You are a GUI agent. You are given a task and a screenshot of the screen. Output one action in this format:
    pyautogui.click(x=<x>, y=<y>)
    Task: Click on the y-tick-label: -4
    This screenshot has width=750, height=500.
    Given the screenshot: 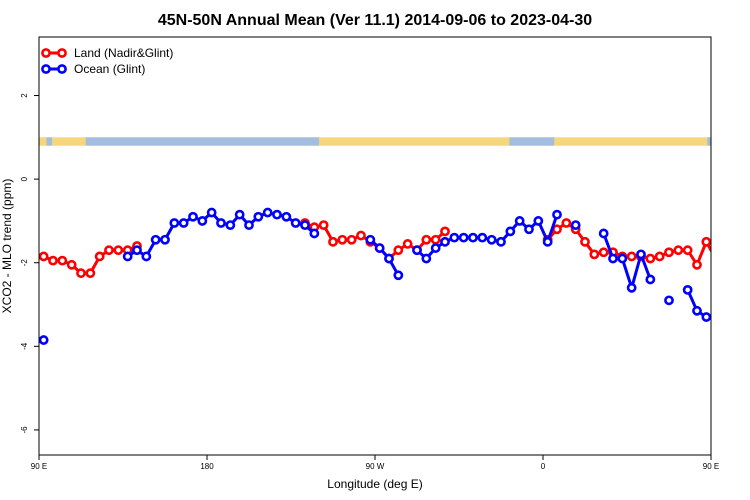 What is the action you would take?
    pyautogui.click(x=24, y=346)
    